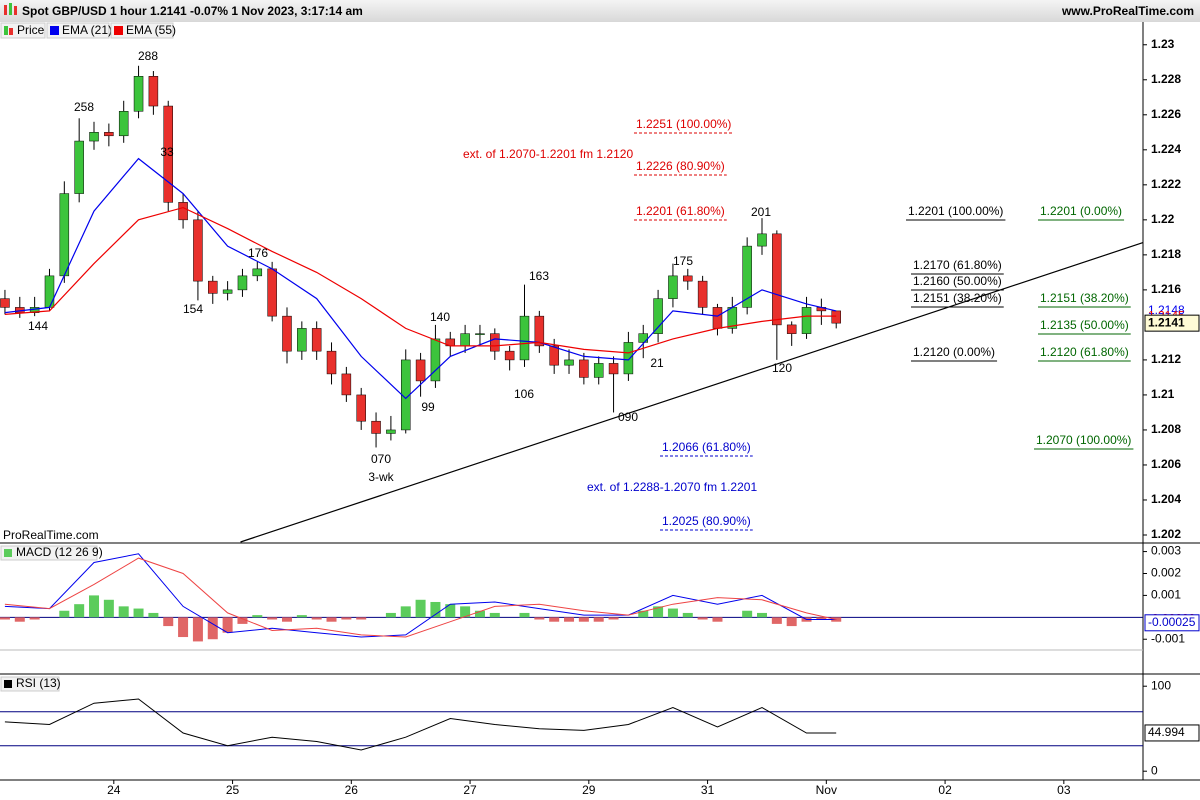 This screenshot has height=800, width=1200. What do you see at coordinates (1166, 551) in the screenshot?
I see `y-tick-label: 0.003` at bounding box center [1166, 551].